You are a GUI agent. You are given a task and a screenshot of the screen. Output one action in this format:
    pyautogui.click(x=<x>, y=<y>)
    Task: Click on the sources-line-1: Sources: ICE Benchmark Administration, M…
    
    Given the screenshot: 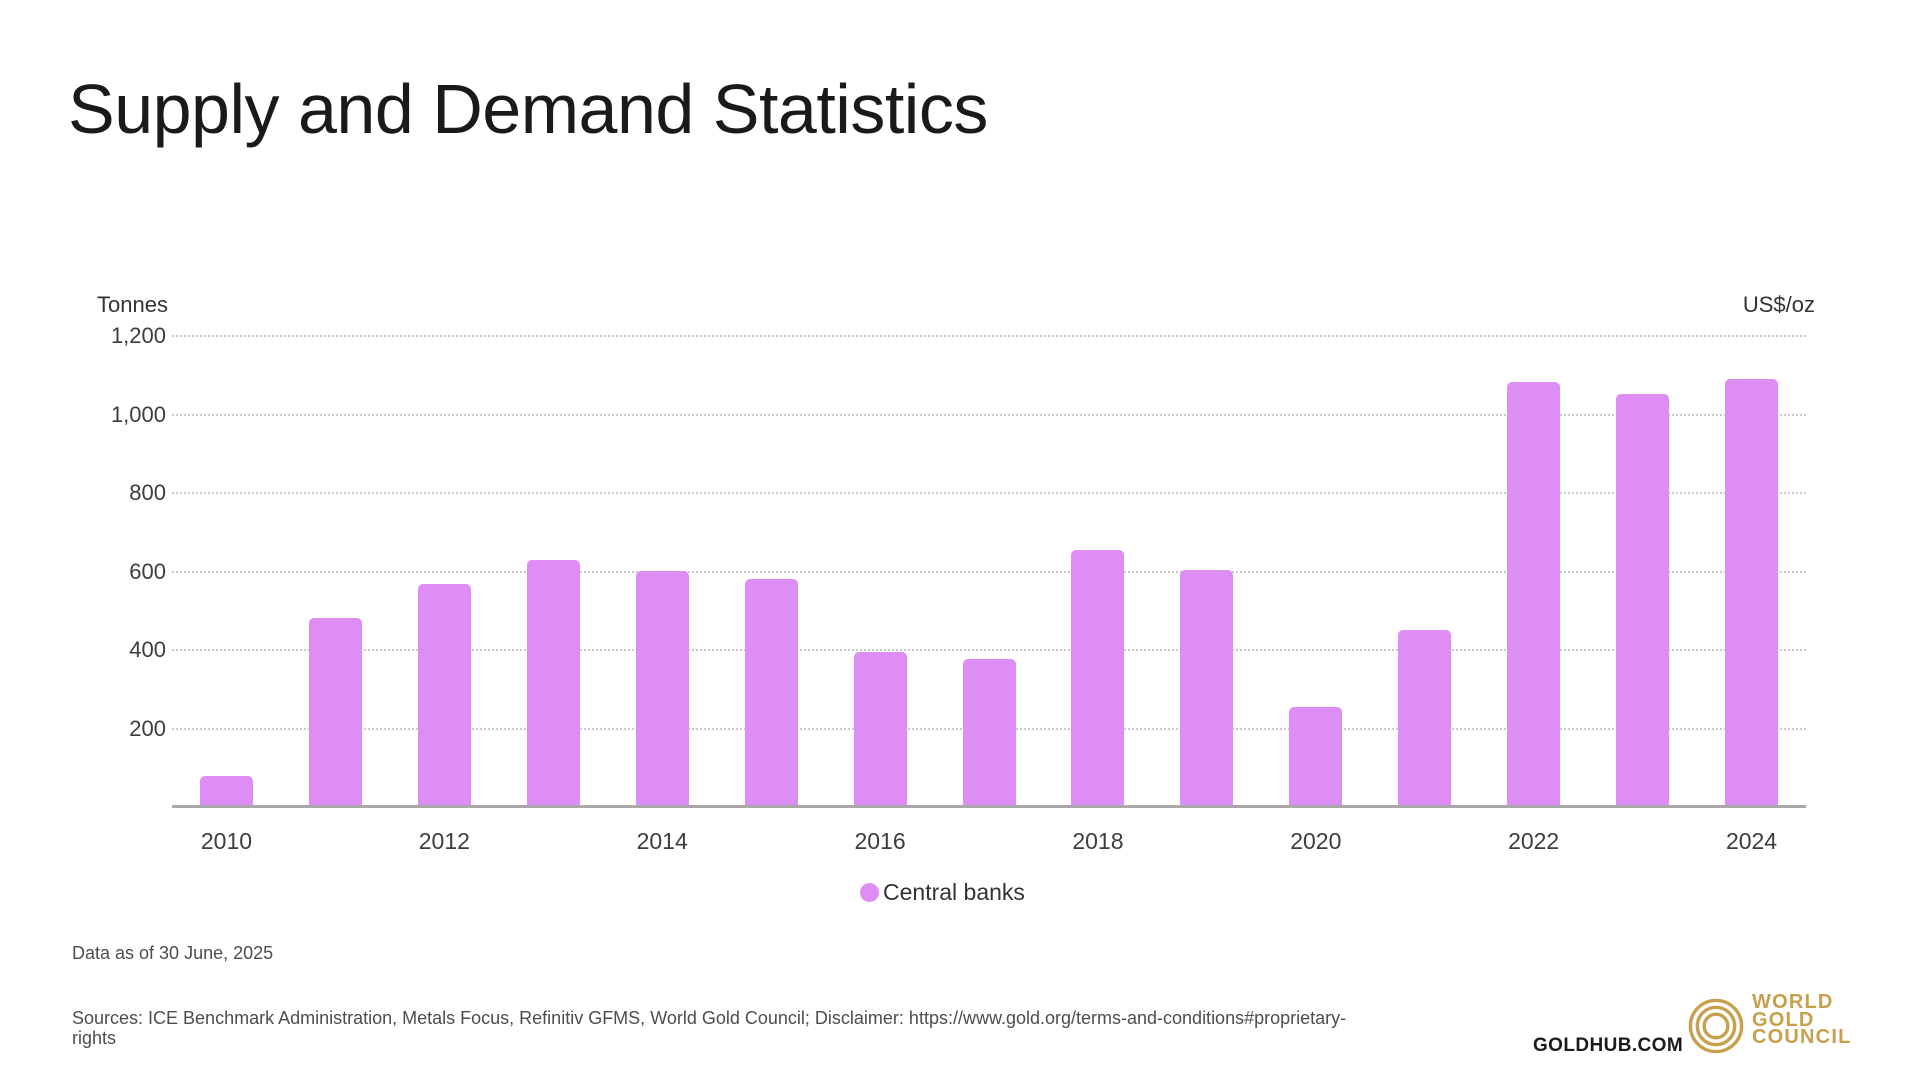 What is the action you would take?
    pyautogui.click(x=709, y=1018)
    